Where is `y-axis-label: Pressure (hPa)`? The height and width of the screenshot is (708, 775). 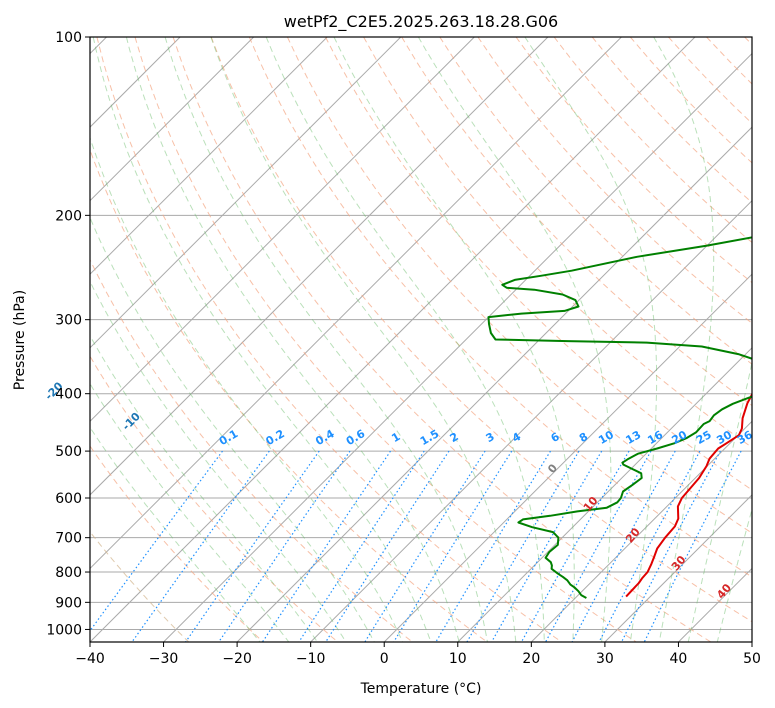 y-axis-label: Pressure (hPa) is located at coordinates (20, 340).